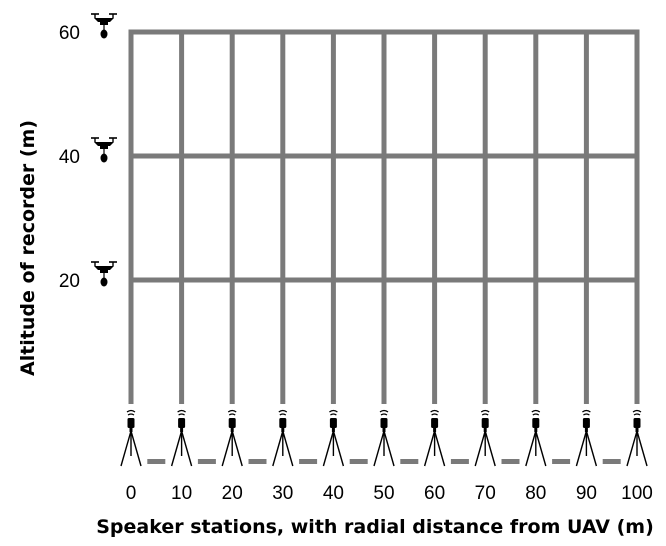 The width and height of the screenshot is (666, 546). I want to click on x-tick-label: 50, so click(383, 493).